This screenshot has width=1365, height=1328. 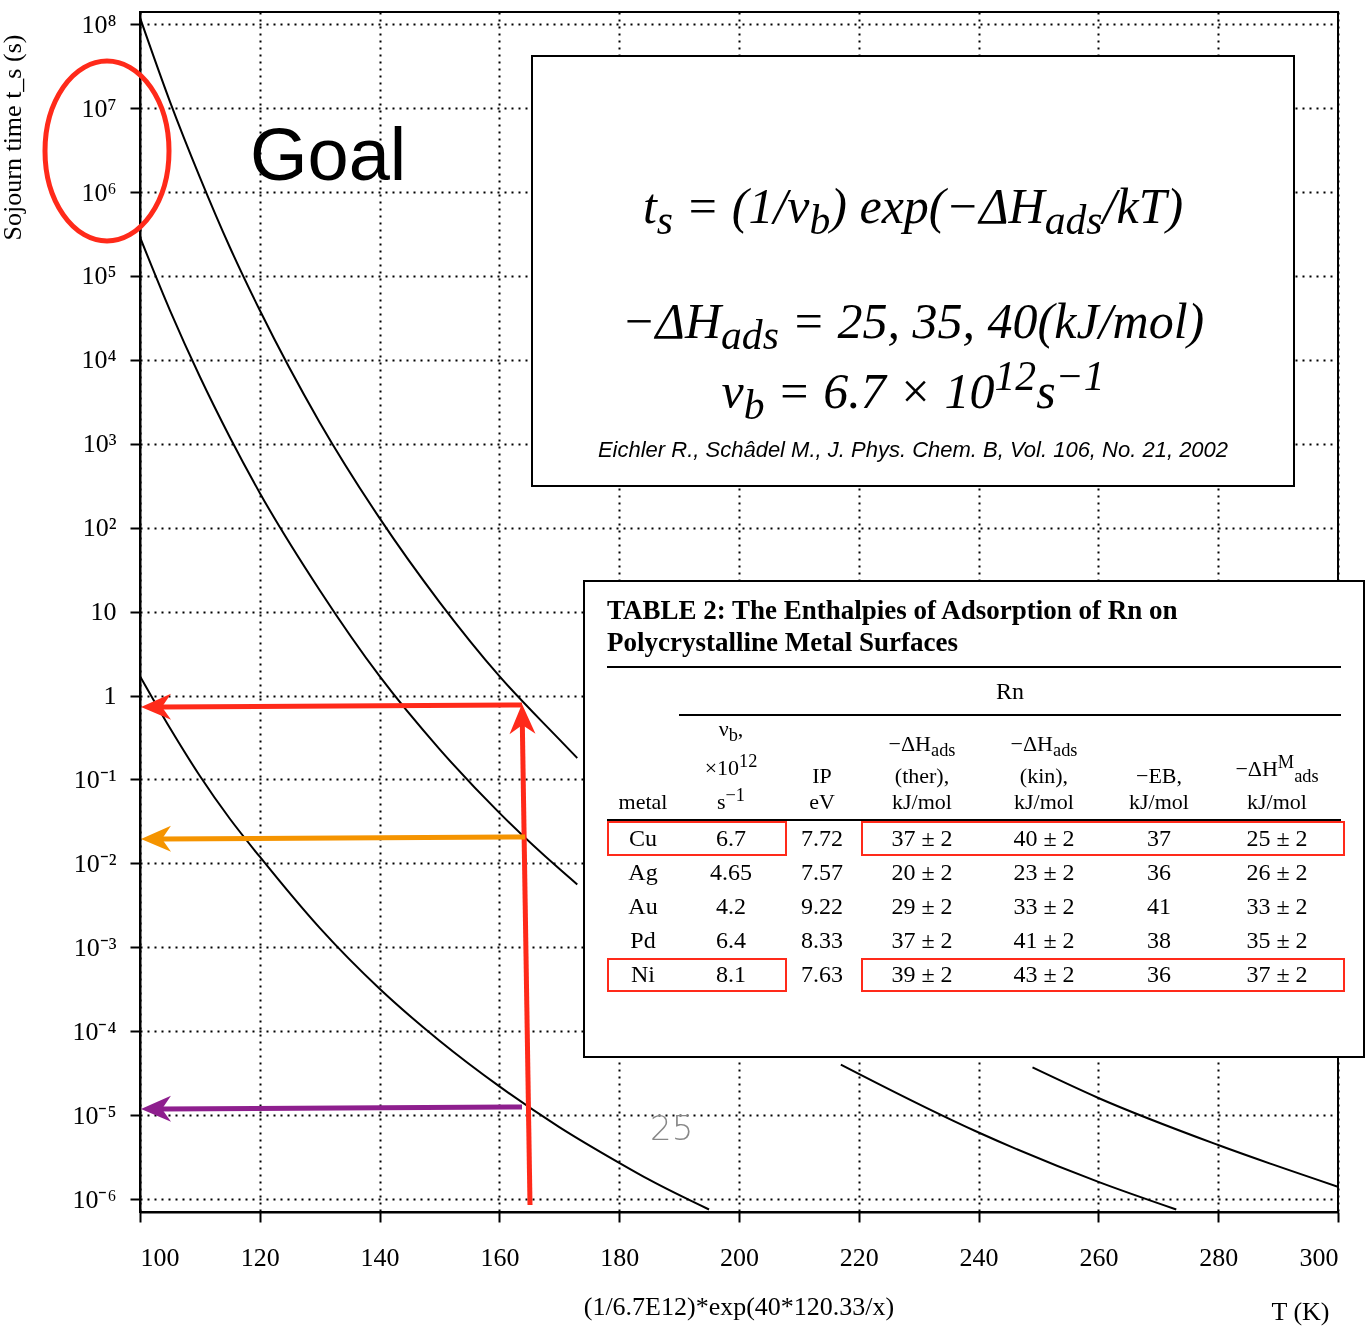 I want to click on annotation: 7.72, so click(x=822, y=839).